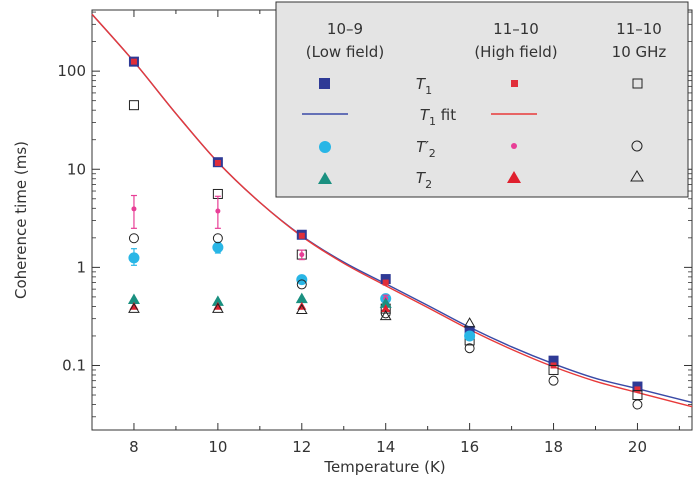 This screenshot has height=492, width=693. Describe the element at coordinates (637, 83) in the screenshot. I see `legend-ghz-square-marker` at that location.